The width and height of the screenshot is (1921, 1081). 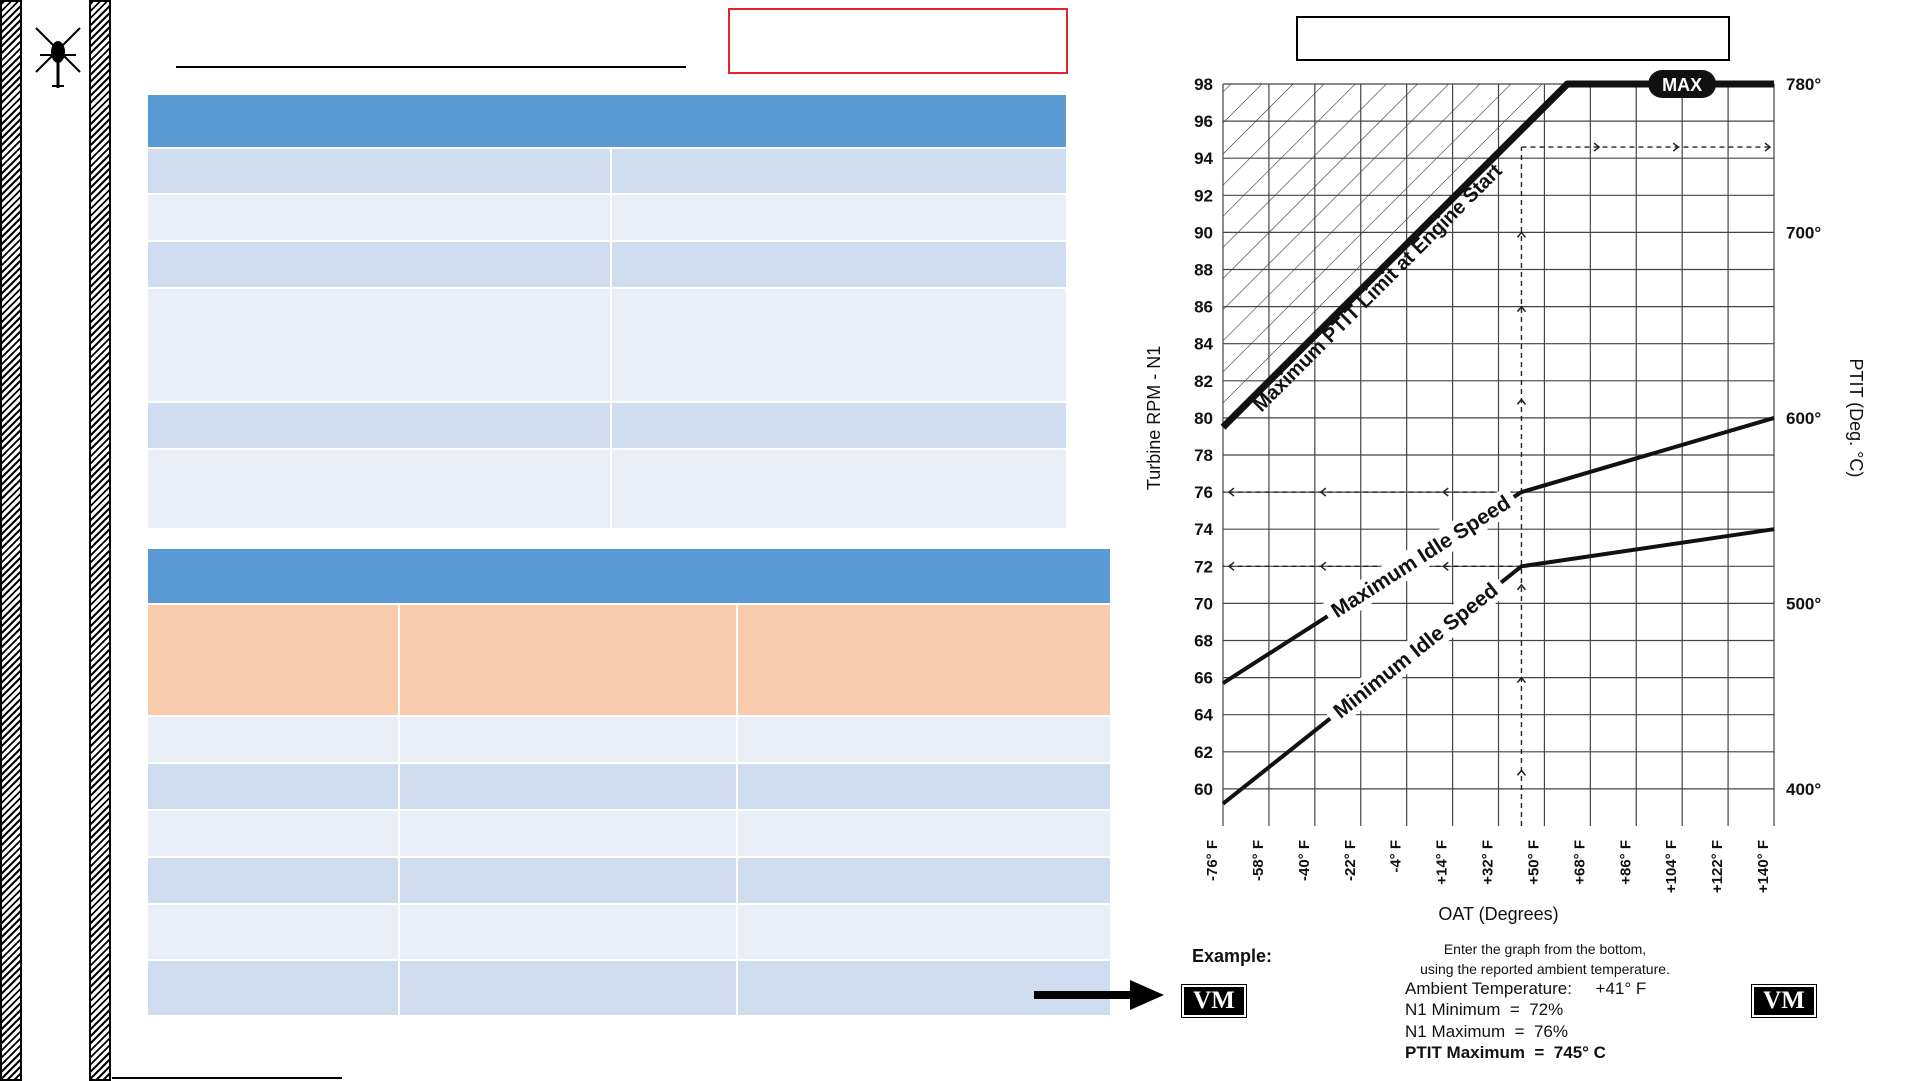 What do you see at coordinates (1505, 1052) in the screenshot?
I see `ptit-maximum: PTIT Maximum = 745° C` at bounding box center [1505, 1052].